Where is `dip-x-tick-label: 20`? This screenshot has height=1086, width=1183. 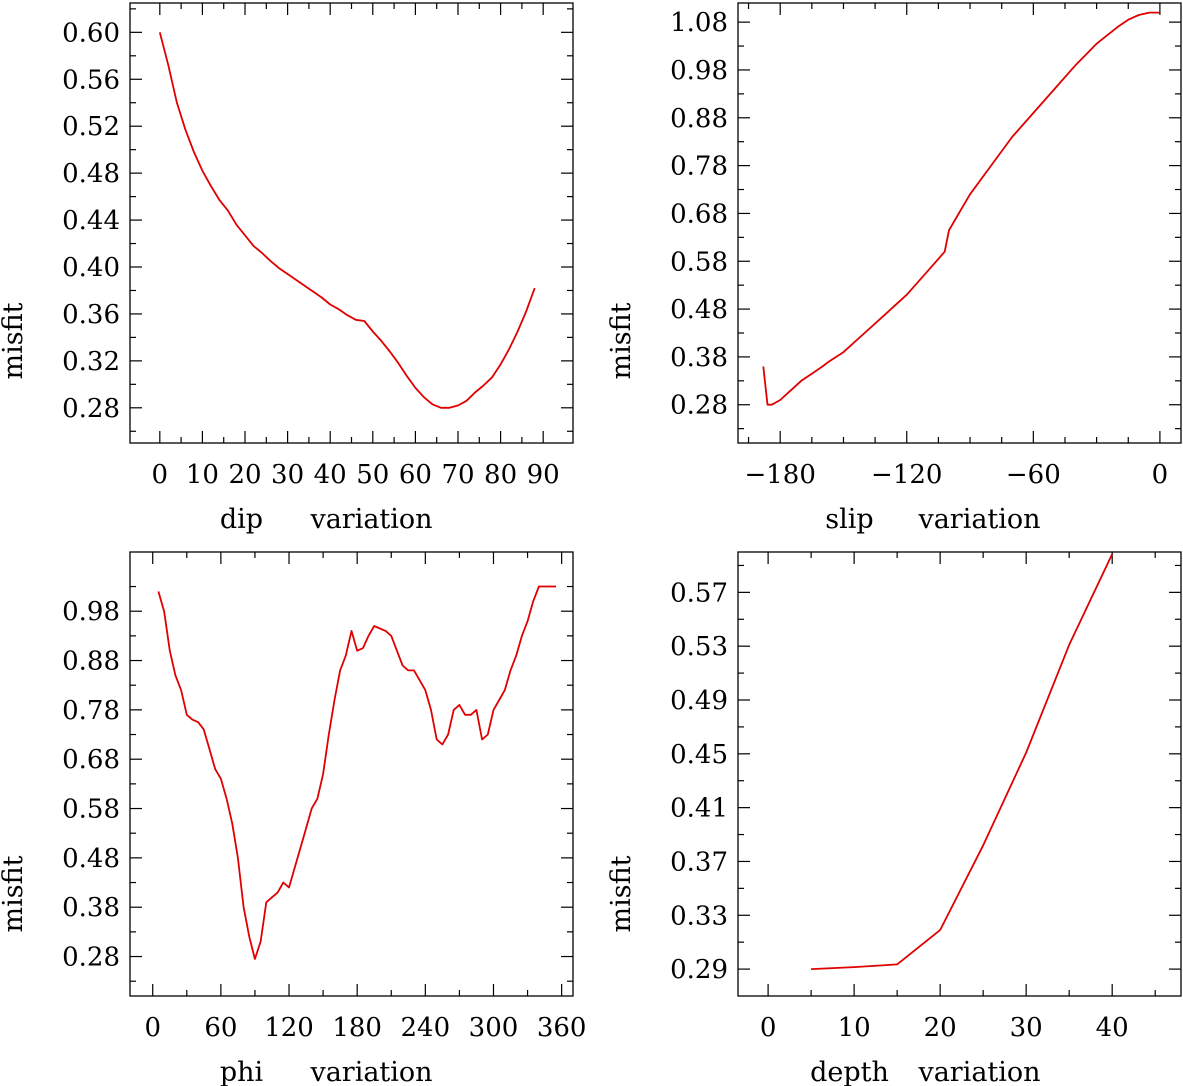
dip-x-tick-label: 20 is located at coordinates (244, 475).